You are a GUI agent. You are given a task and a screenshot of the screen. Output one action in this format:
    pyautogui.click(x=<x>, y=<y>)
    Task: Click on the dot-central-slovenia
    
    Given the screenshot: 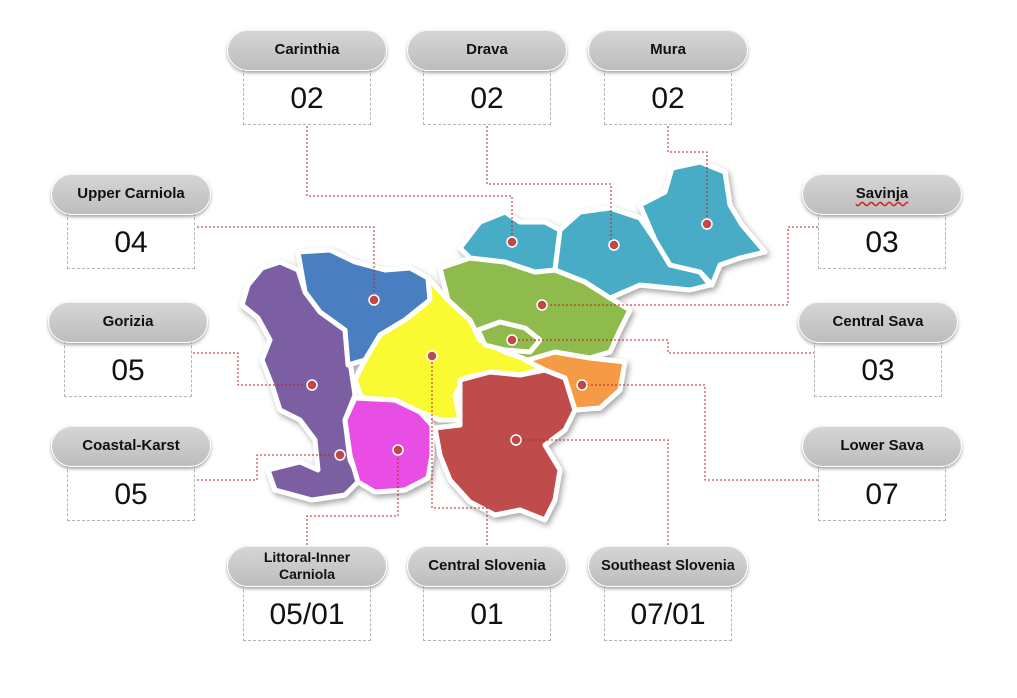 What is the action you would take?
    pyautogui.click(x=432, y=356)
    